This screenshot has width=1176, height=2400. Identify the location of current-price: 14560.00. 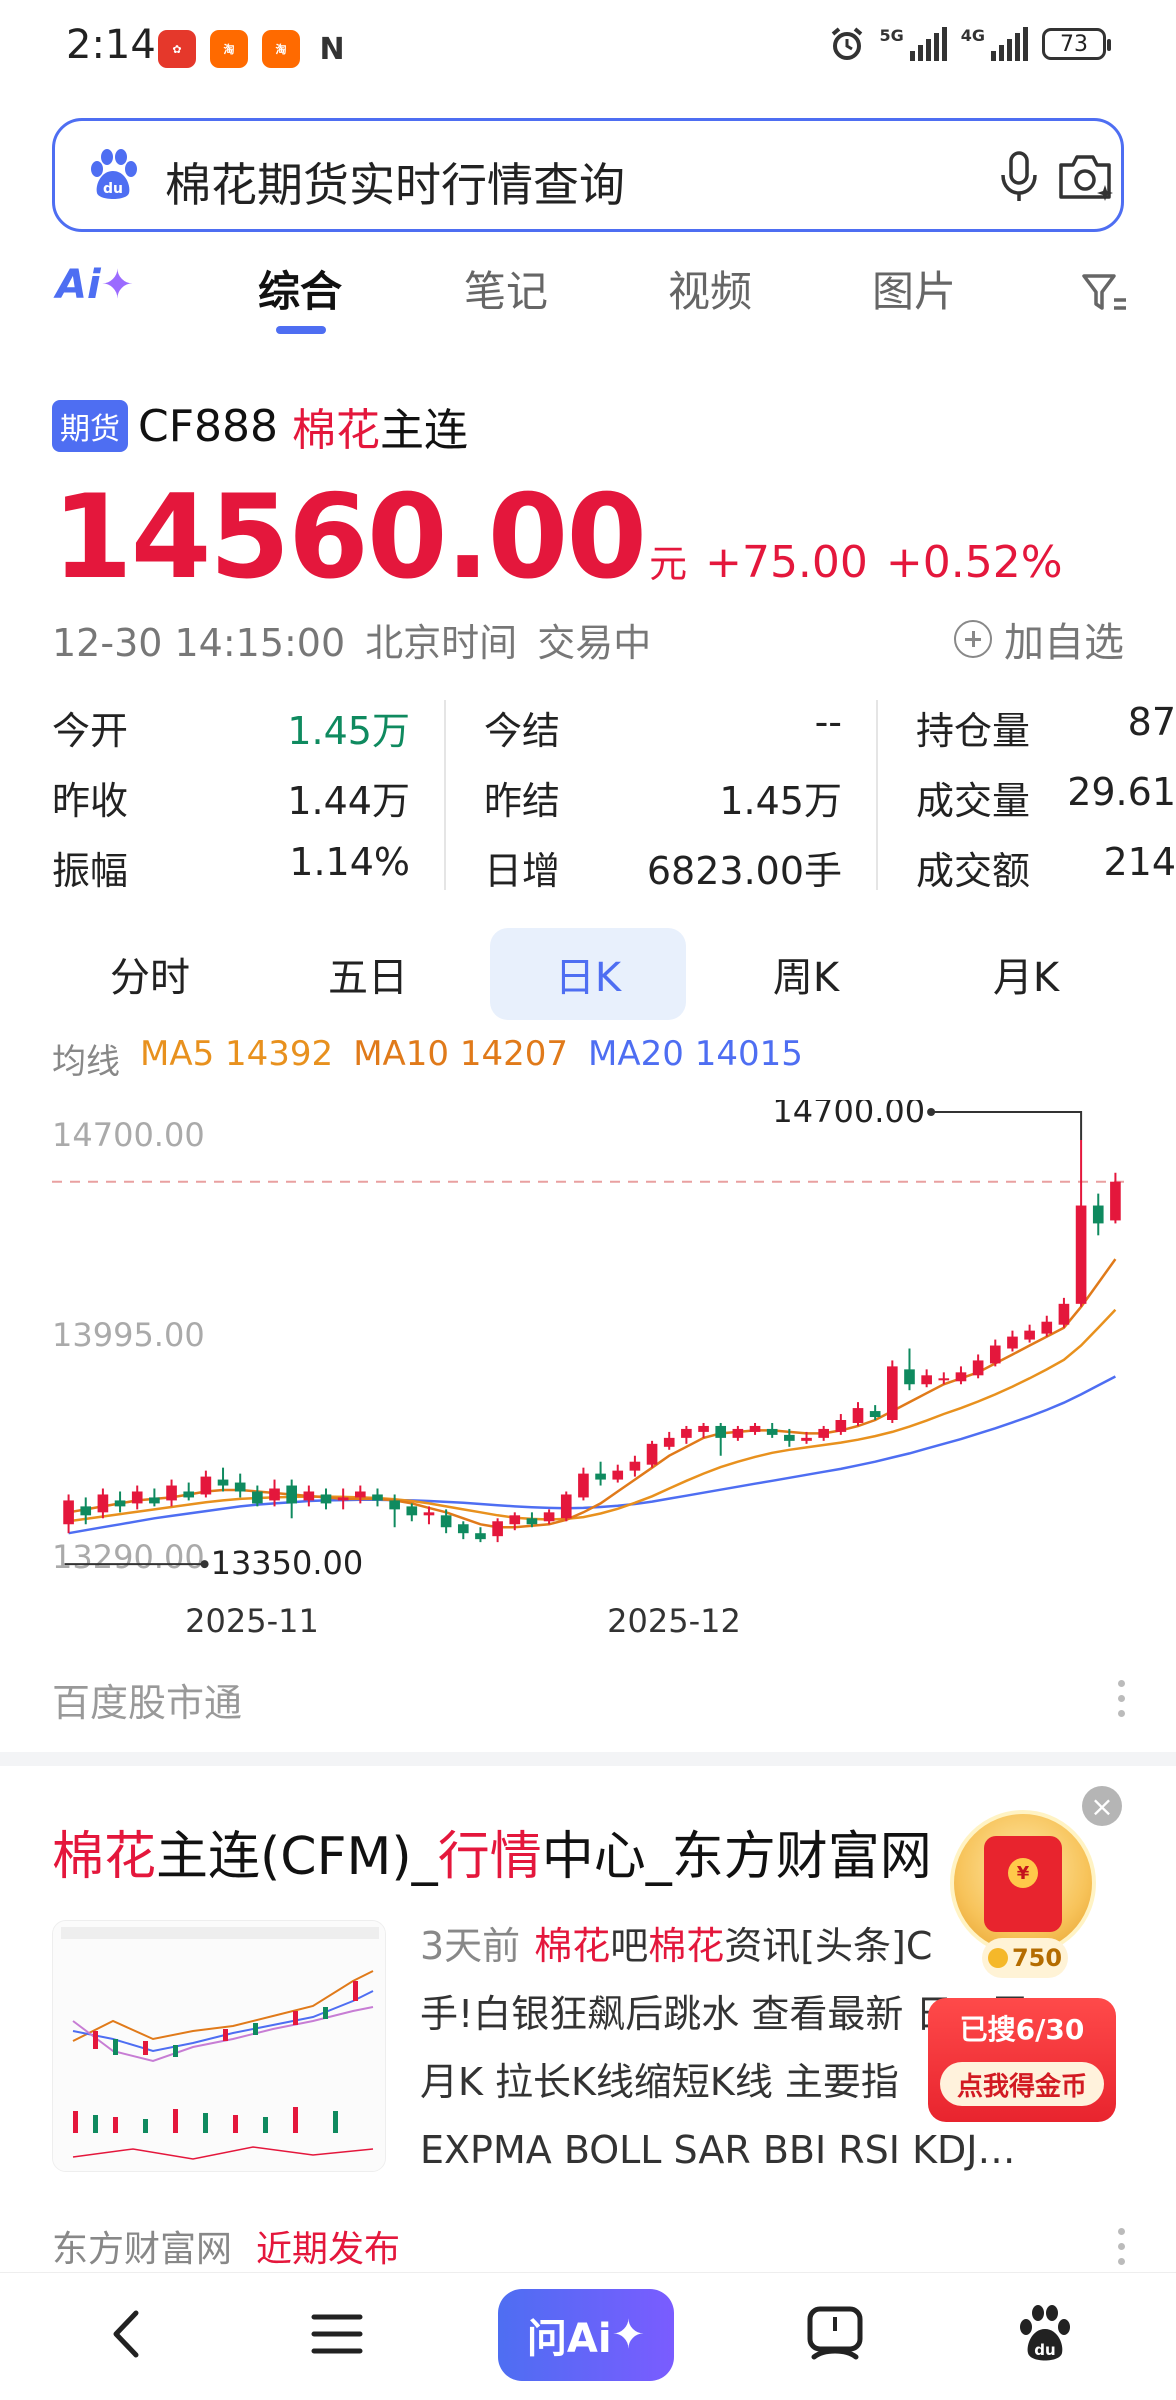
(349, 537).